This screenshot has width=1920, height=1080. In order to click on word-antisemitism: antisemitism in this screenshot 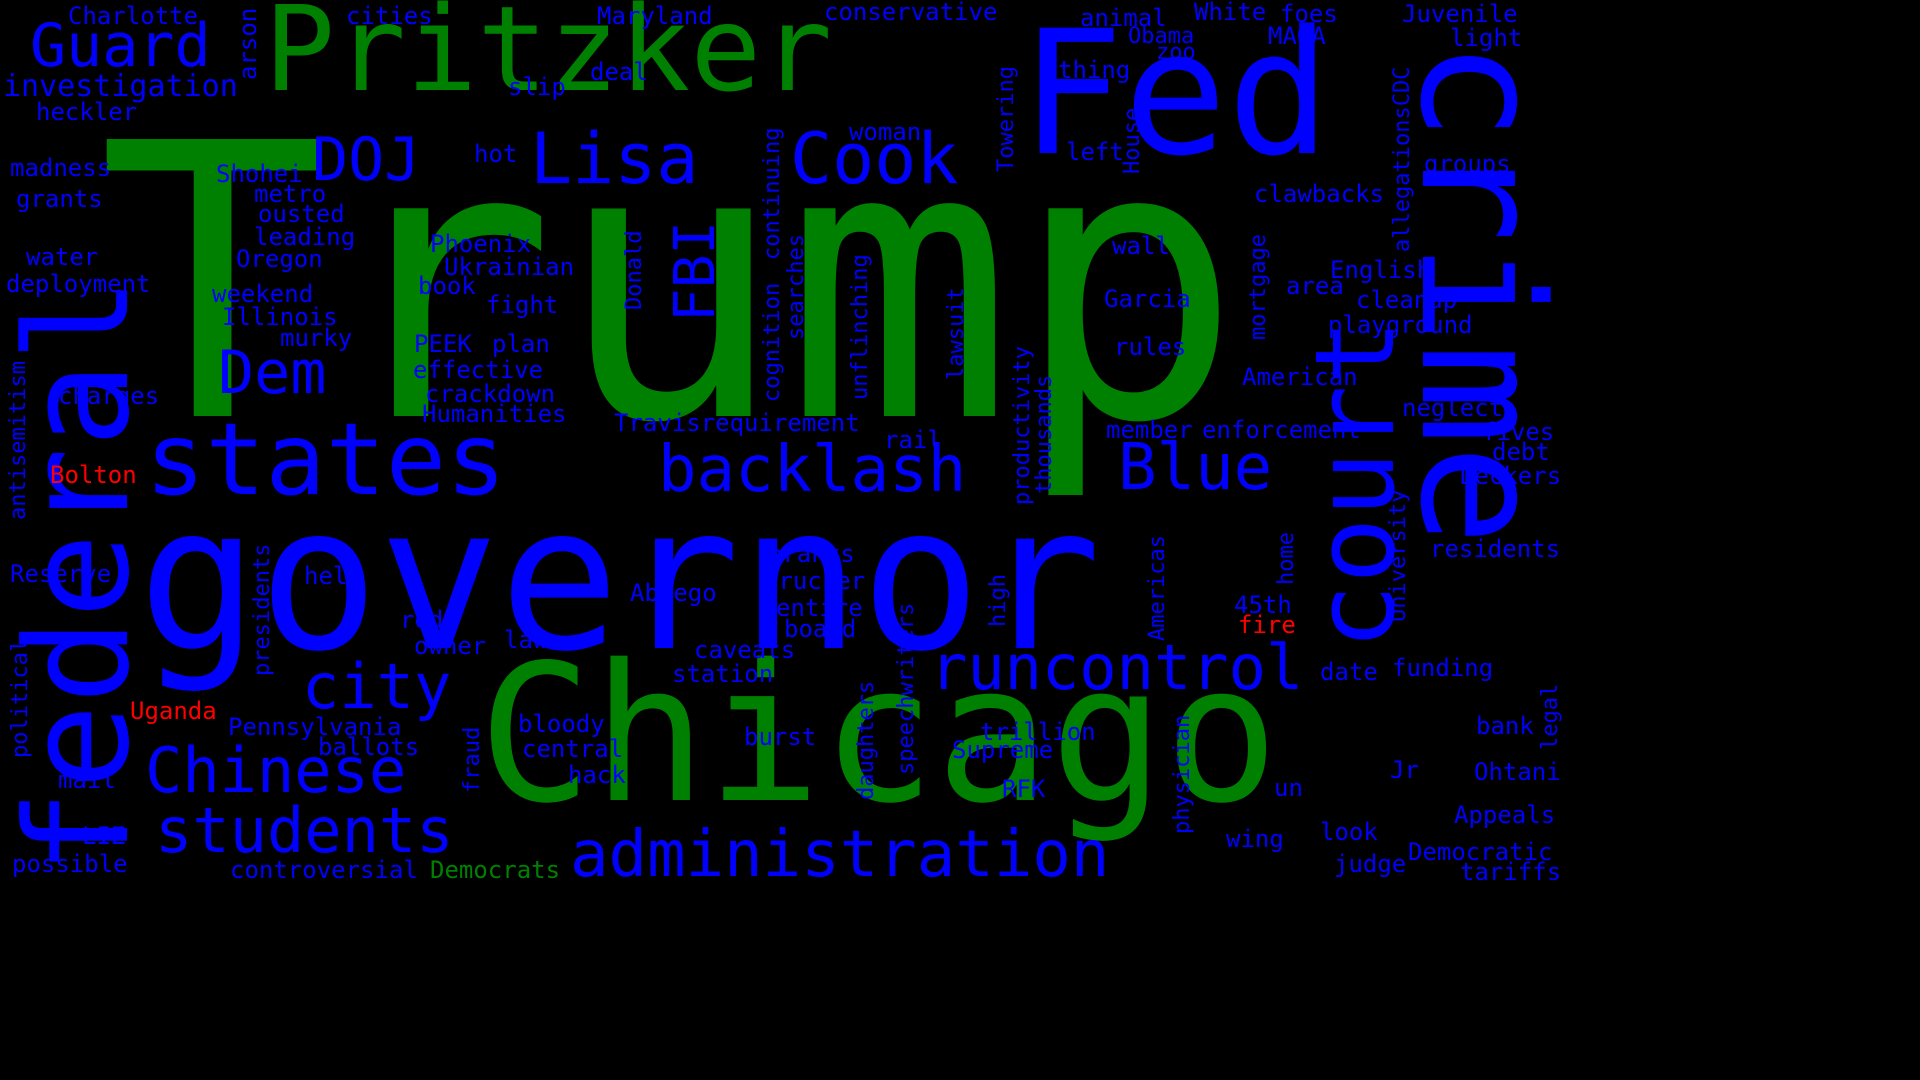, I will do `click(18, 440)`.